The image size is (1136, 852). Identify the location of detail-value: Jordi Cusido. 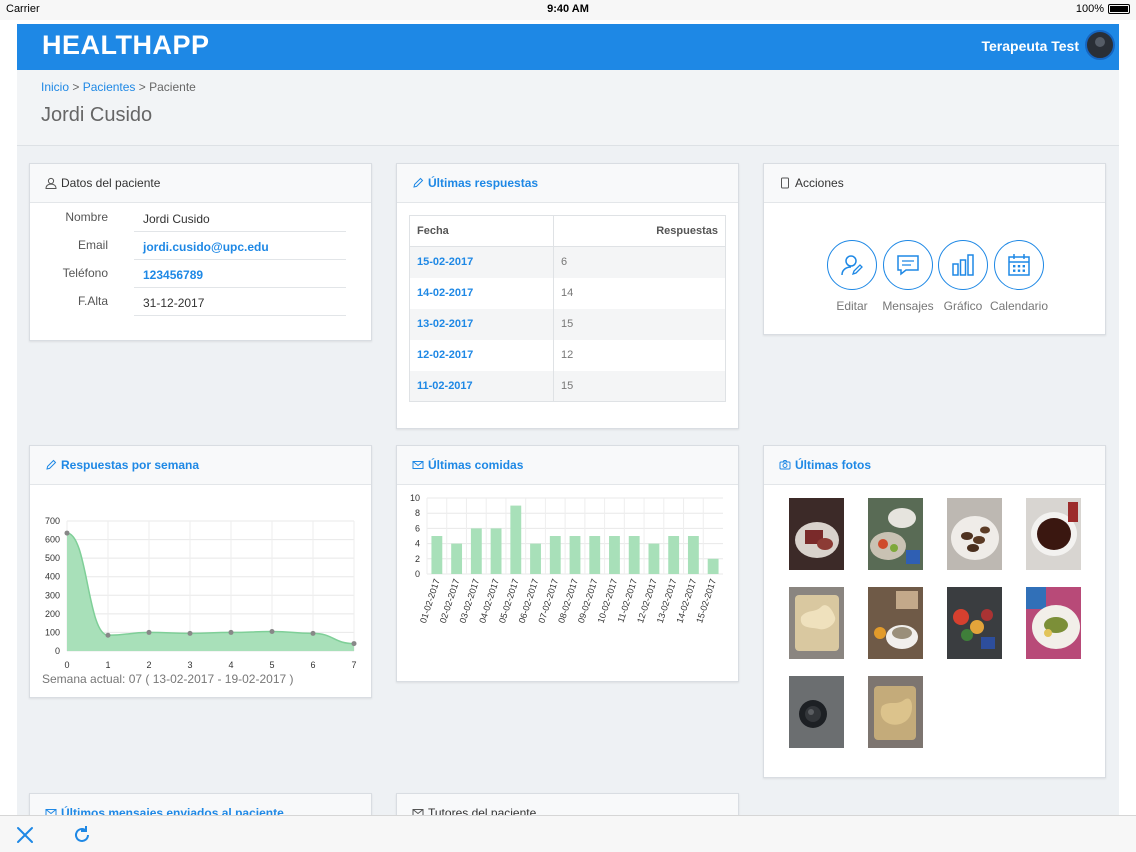
(240, 218).